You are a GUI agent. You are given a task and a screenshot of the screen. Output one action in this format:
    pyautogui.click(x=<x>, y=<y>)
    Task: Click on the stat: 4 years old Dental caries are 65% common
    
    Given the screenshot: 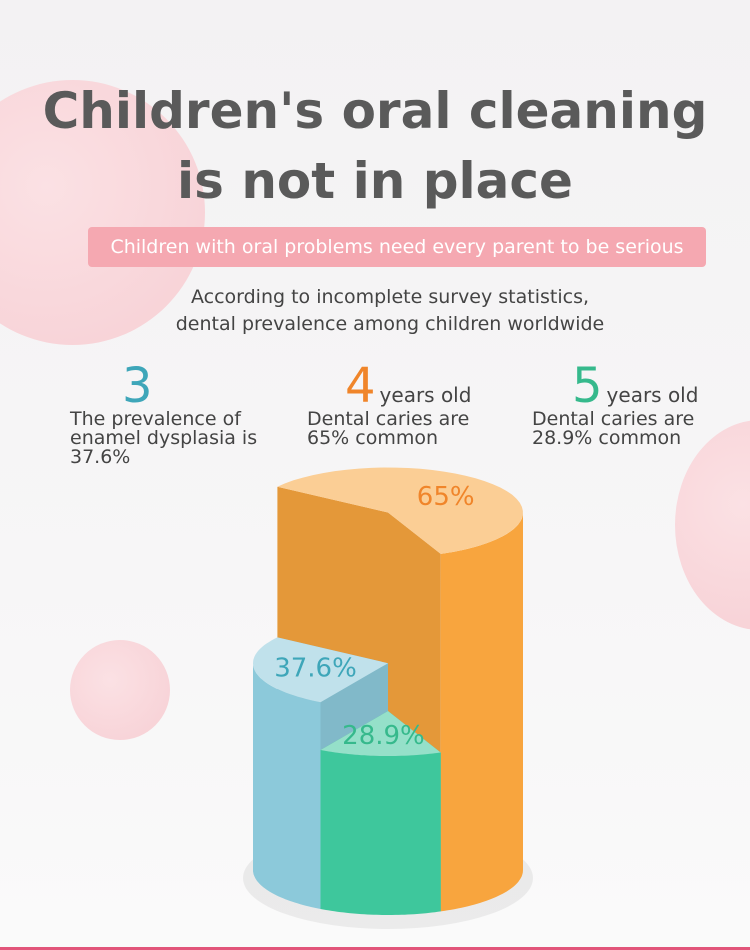 What is the action you would take?
    pyautogui.click(x=389, y=405)
    